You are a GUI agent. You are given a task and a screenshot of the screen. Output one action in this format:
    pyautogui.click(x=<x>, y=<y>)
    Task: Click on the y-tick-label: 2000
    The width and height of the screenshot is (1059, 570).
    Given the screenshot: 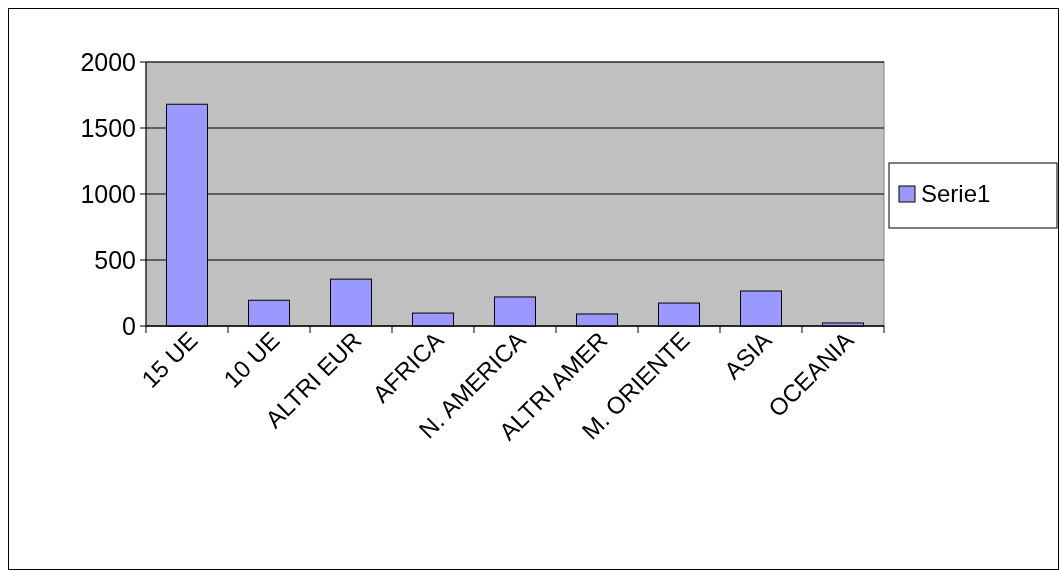 What is the action you would take?
    pyautogui.click(x=108, y=61)
    